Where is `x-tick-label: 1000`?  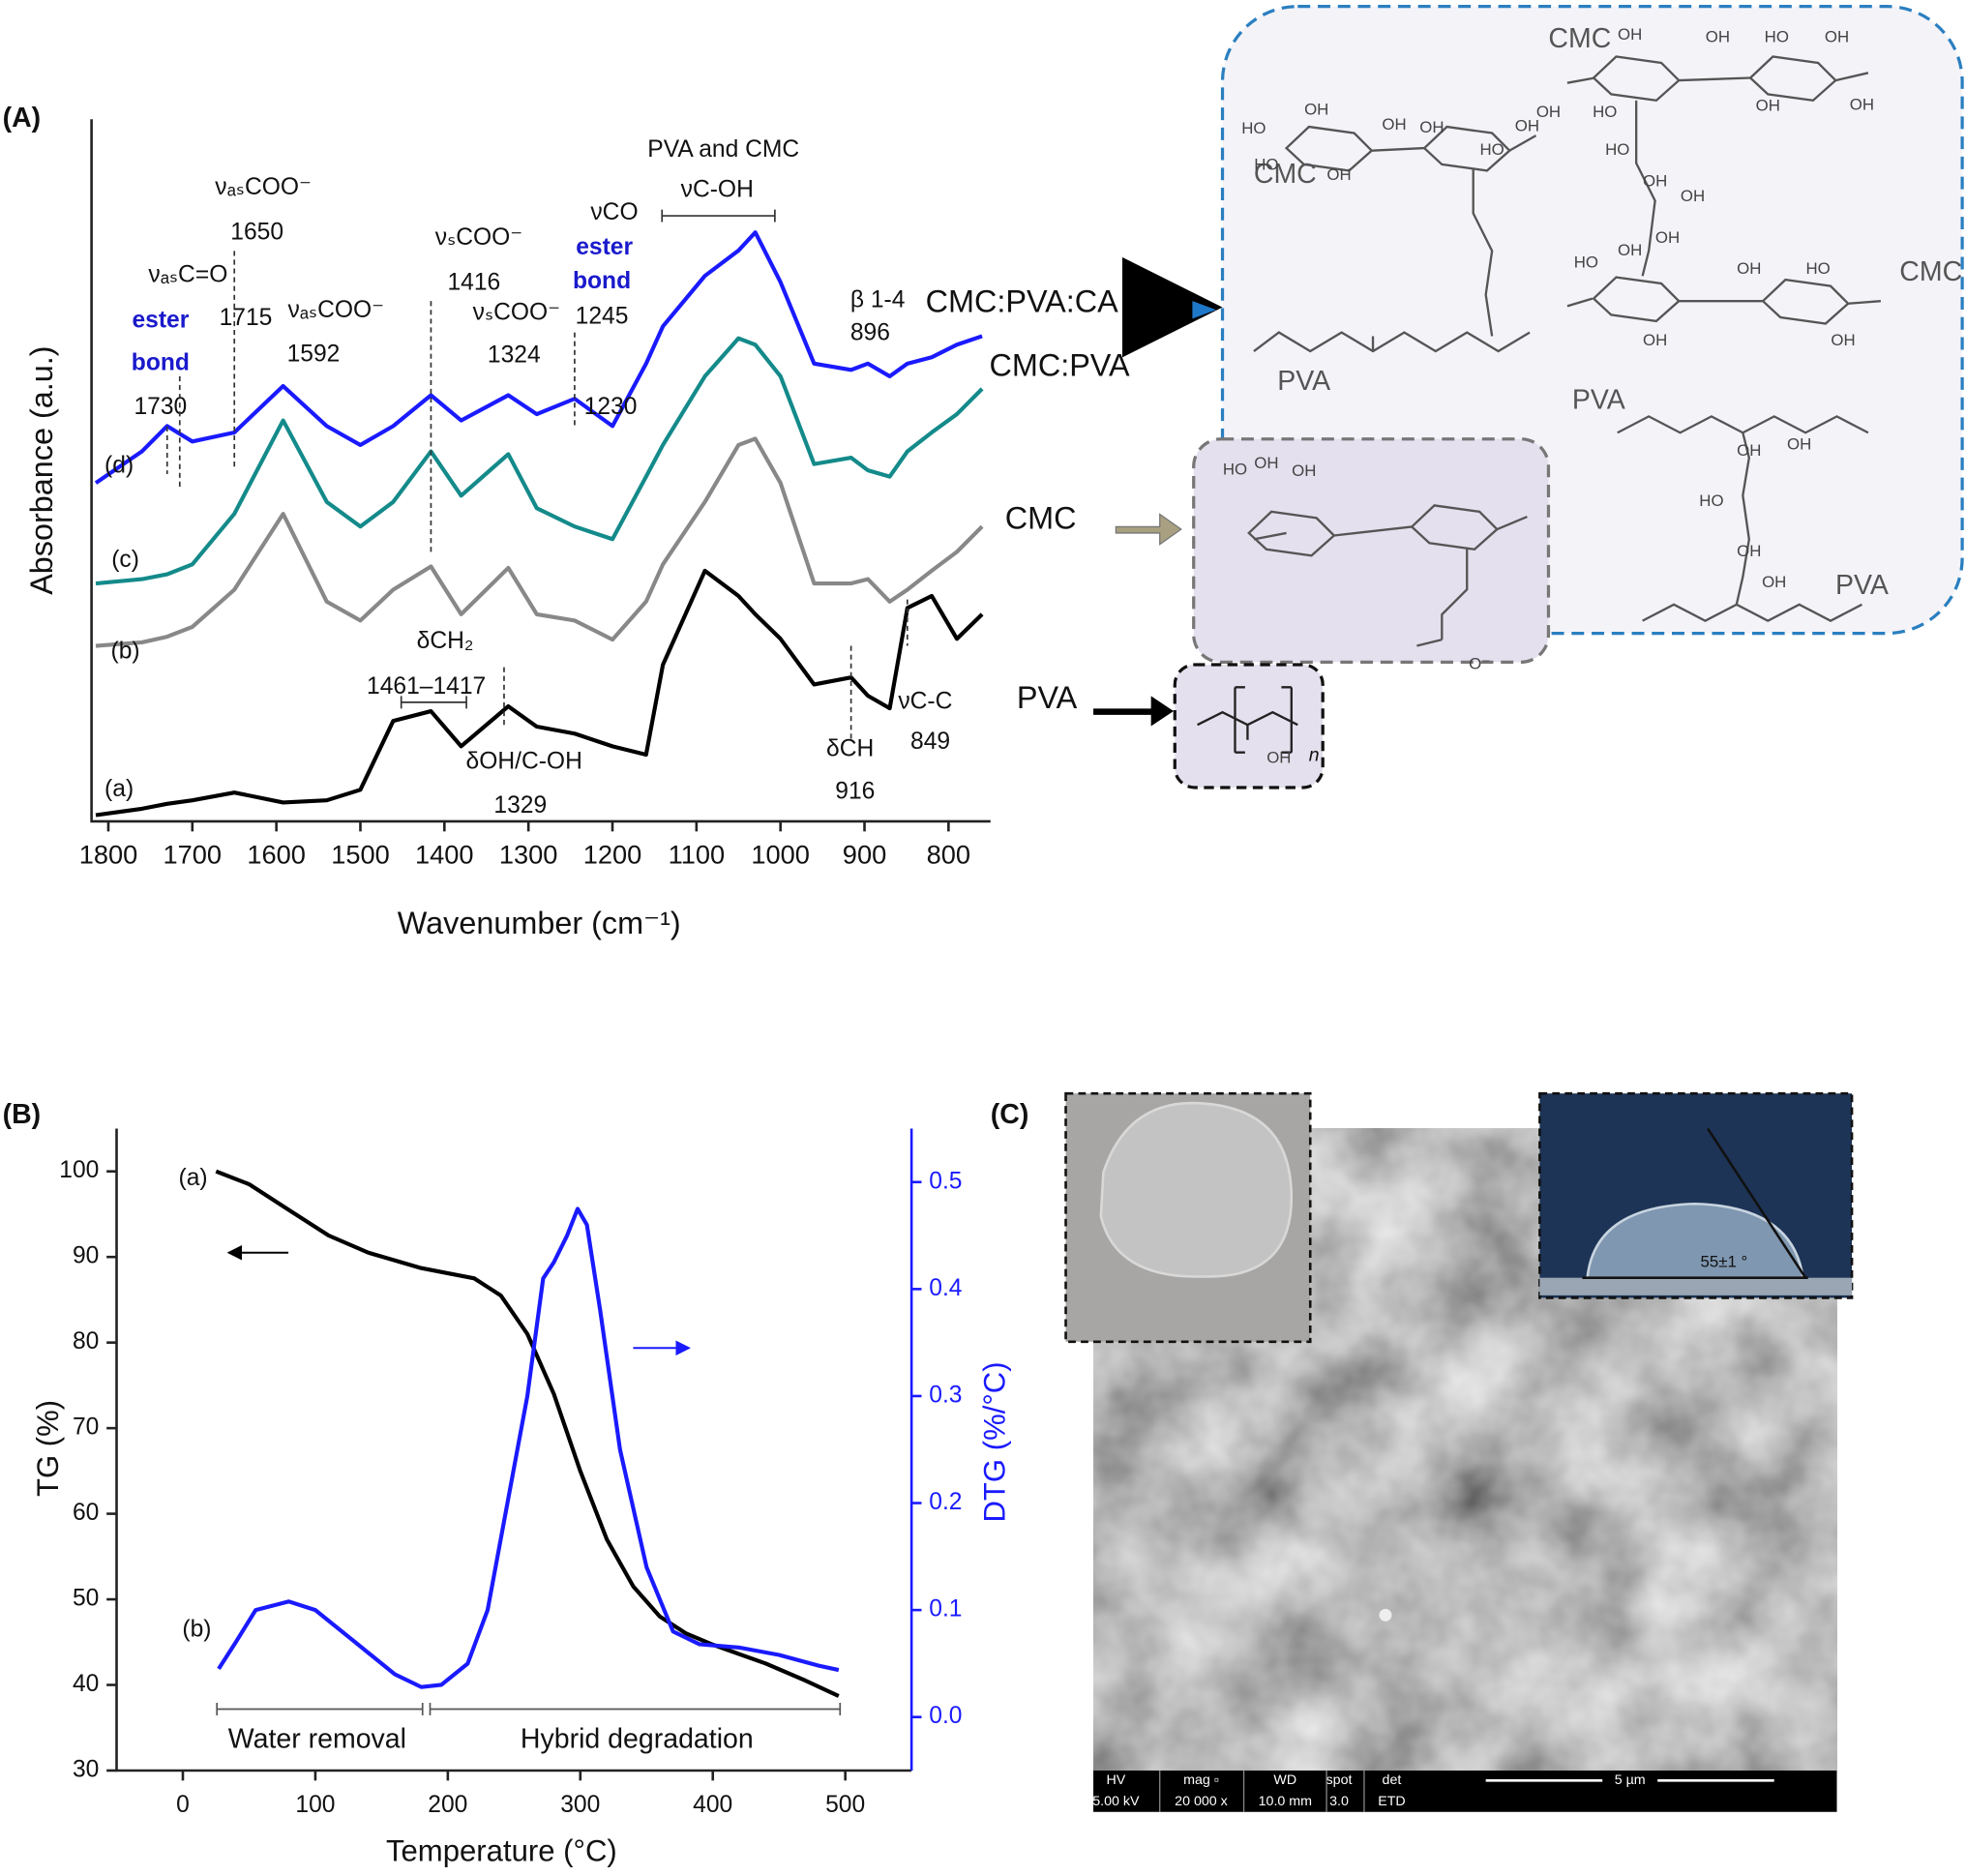
x-tick-label: 1000 is located at coordinates (780, 854).